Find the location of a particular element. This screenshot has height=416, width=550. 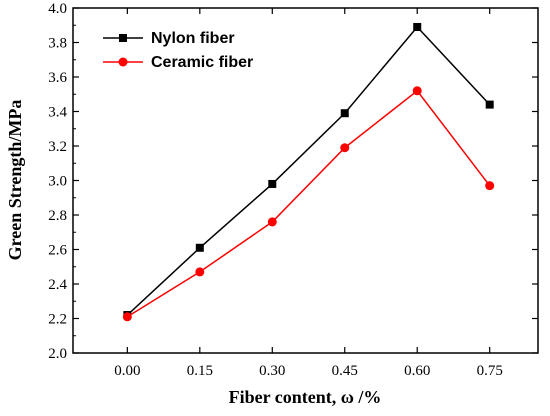

y-tick-label: 3.8 is located at coordinates (57, 44).